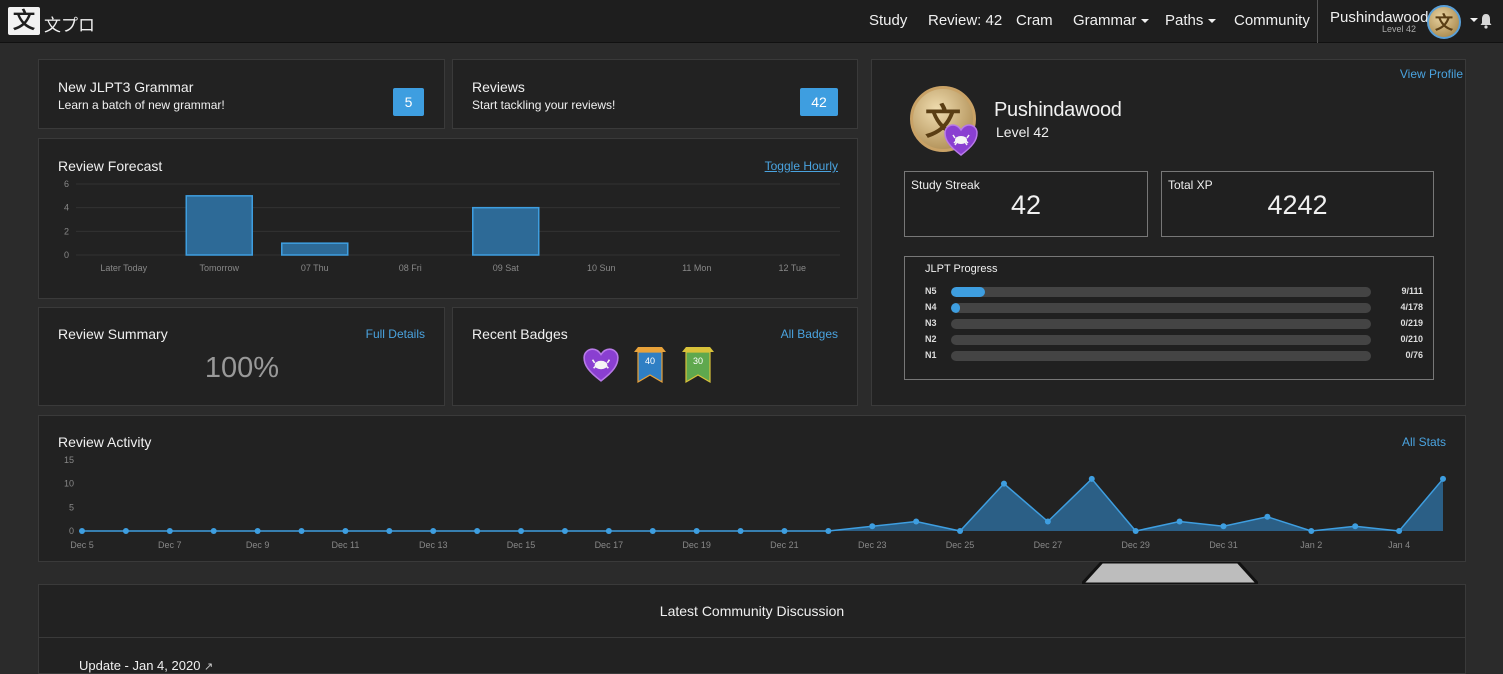 The width and height of the screenshot is (1503, 674). Describe the element at coordinates (1272, 20) in the screenshot. I see `nav-community: Community` at that location.